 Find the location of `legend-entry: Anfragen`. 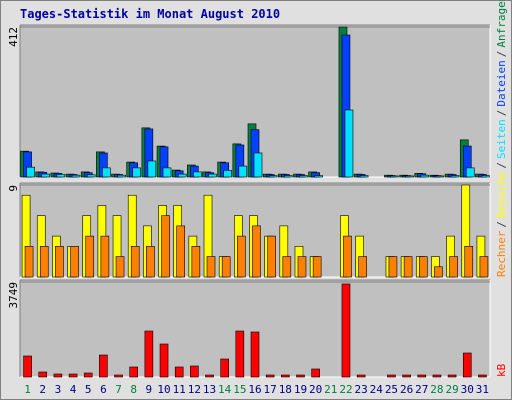

legend-entry: Anfragen is located at coordinates (501, 24).